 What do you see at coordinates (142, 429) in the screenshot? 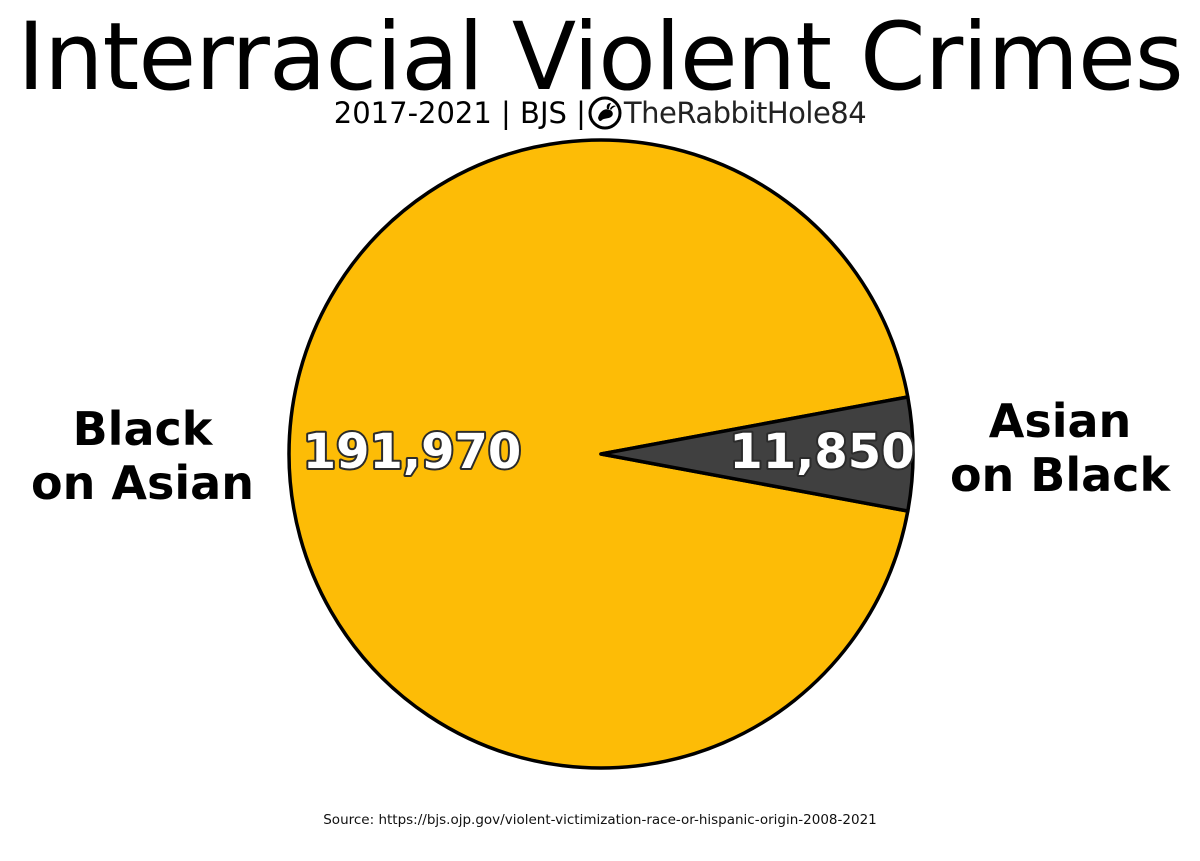
I see `label-line: Black` at bounding box center [142, 429].